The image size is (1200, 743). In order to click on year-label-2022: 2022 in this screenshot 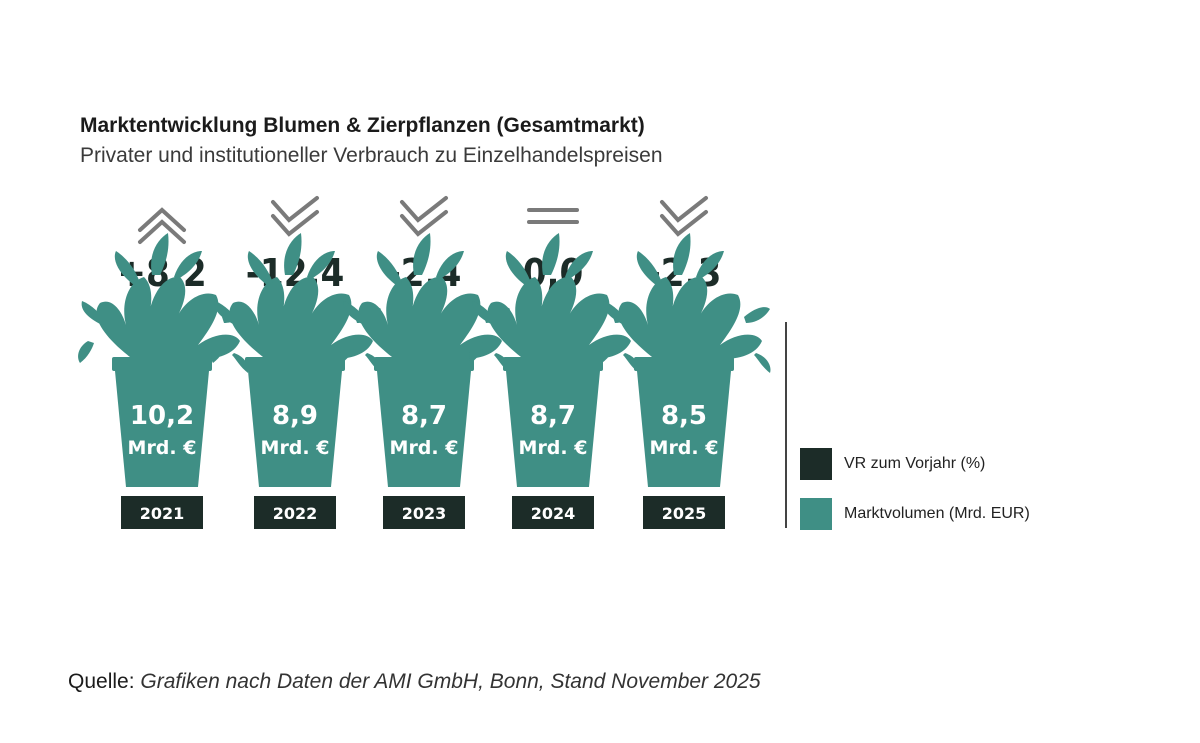, I will do `click(295, 513)`.